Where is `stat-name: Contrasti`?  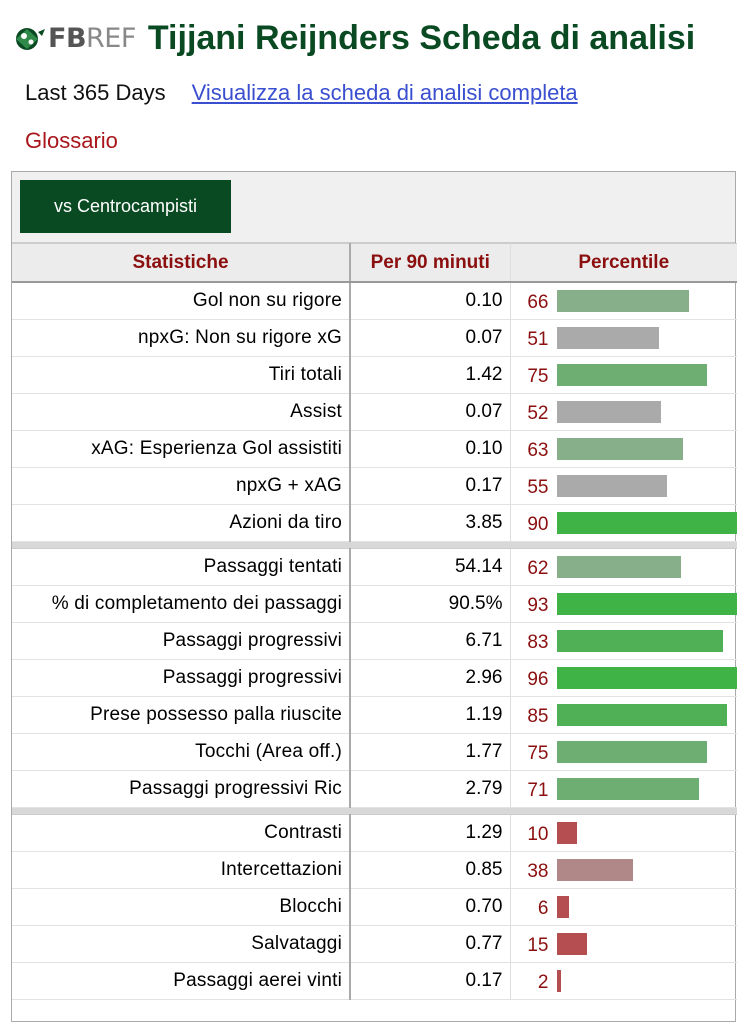 stat-name: Contrasti is located at coordinates (181, 833).